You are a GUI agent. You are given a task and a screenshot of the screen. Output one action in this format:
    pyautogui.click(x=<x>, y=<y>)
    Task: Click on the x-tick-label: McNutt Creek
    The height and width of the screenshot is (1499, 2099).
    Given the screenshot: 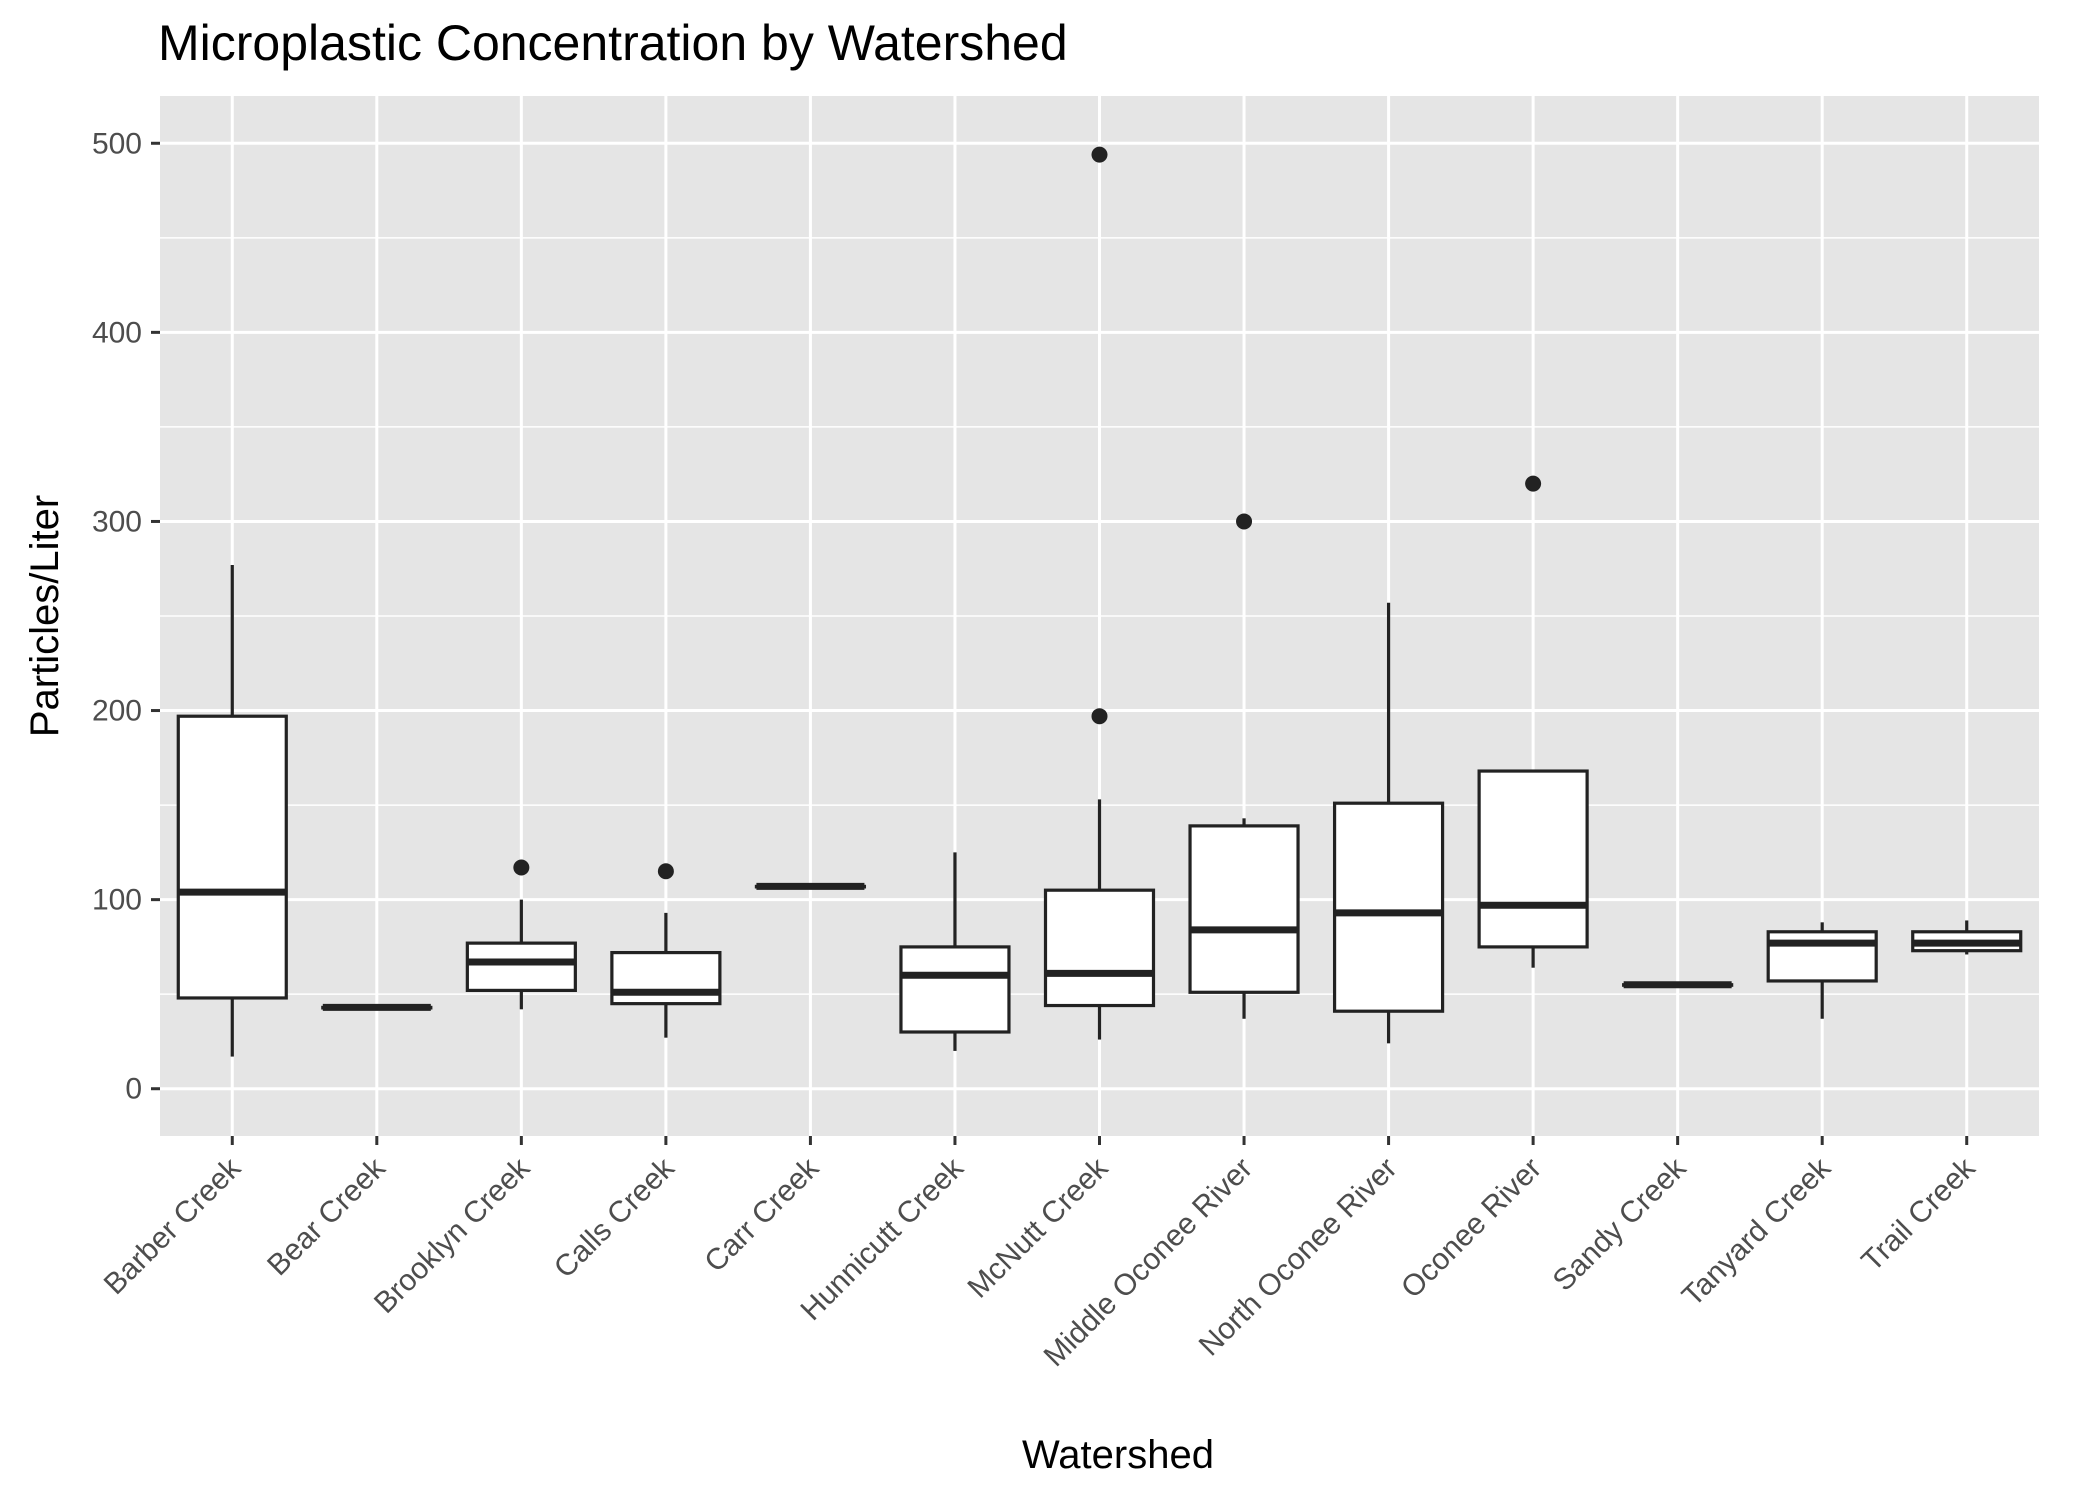 What is the action you would take?
    pyautogui.click(x=1038, y=1228)
    